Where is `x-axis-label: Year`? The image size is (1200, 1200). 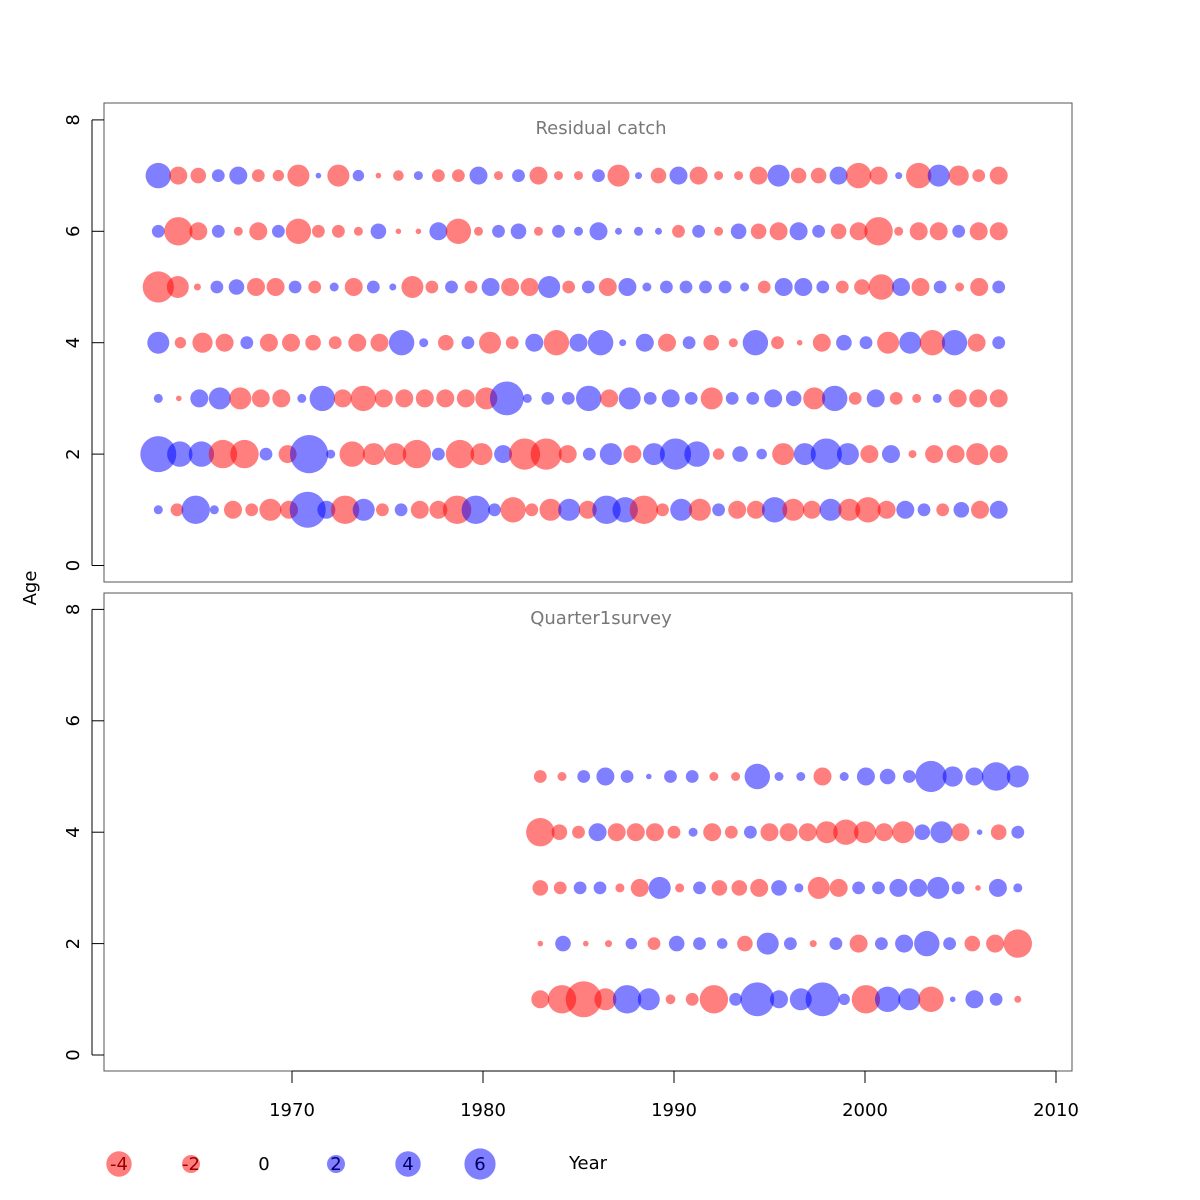 x-axis-label: Year is located at coordinates (588, 1163).